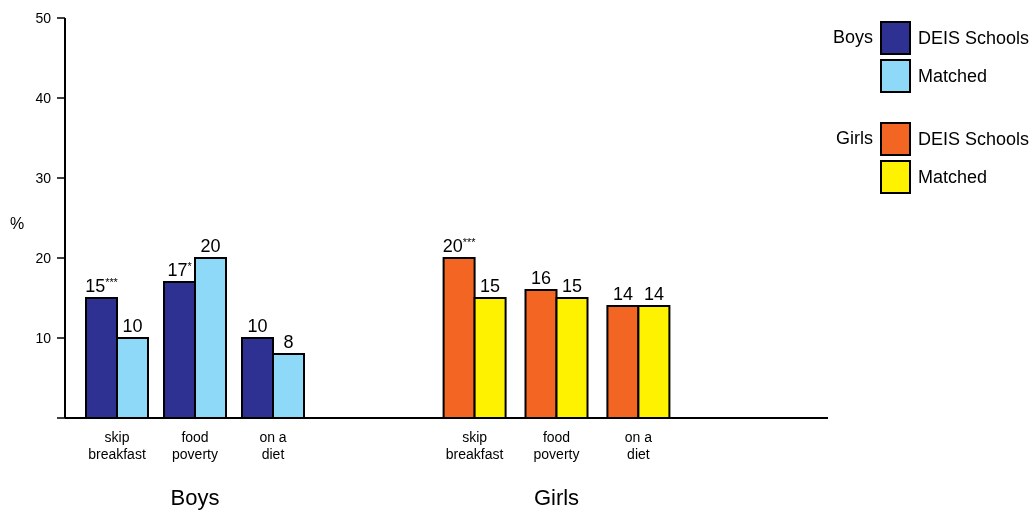 The height and width of the screenshot is (510, 1035). I want to click on y-tick-label: 50, so click(43, 18).